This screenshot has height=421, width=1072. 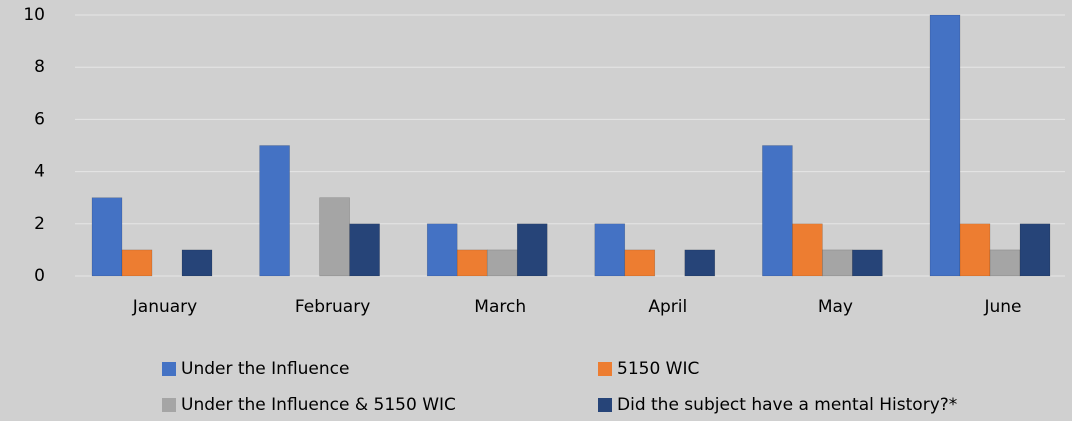 I want to click on legend-label: 5150 WIC, so click(x=658, y=369).